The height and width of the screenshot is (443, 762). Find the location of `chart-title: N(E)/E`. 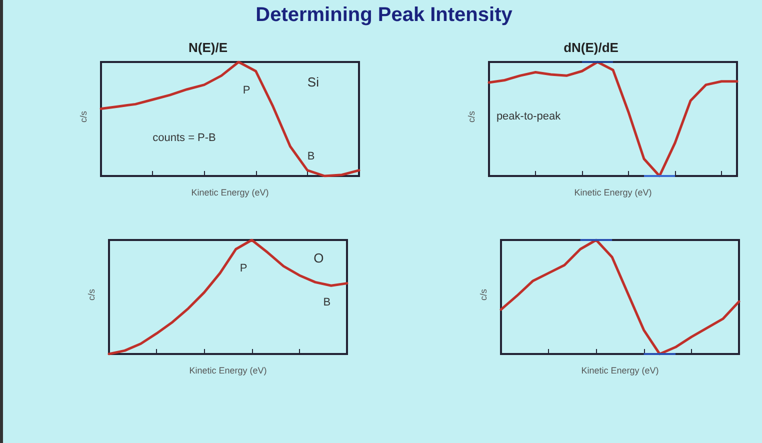

chart-title: N(E)/E is located at coordinates (208, 47).